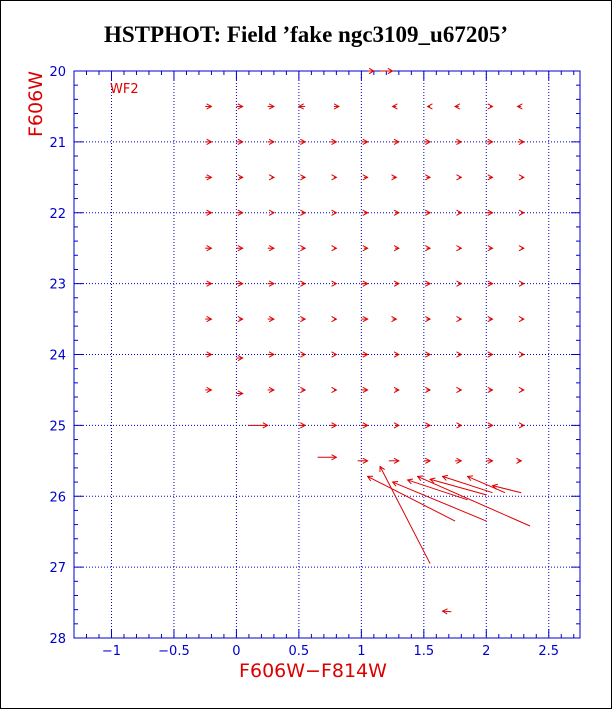 This screenshot has height=709, width=612. I want to click on x-tick-label: 0.5, so click(299, 651).